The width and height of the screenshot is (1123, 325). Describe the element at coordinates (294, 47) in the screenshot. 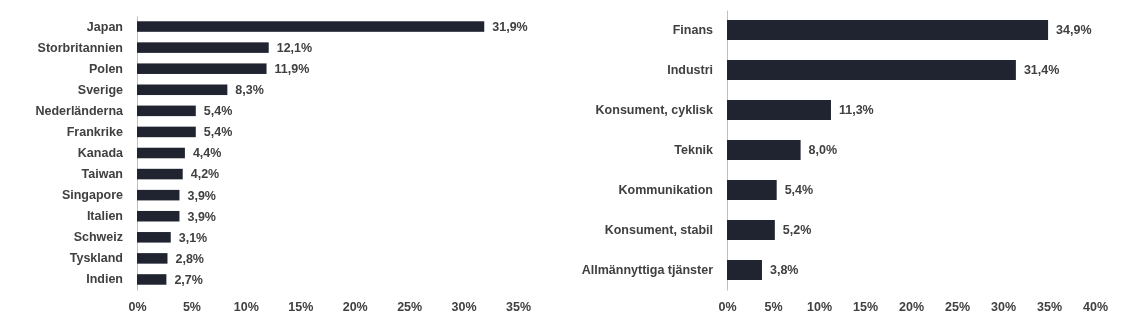

I see `data-label: 12,1%` at that location.